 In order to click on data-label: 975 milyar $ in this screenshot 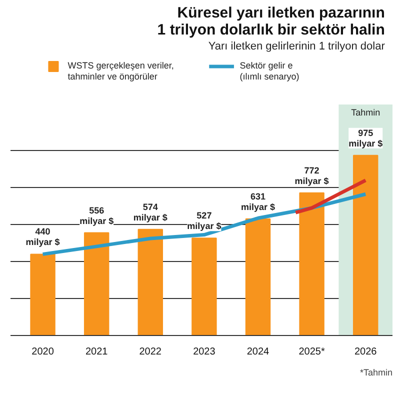, I will do `click(365, 138)`.